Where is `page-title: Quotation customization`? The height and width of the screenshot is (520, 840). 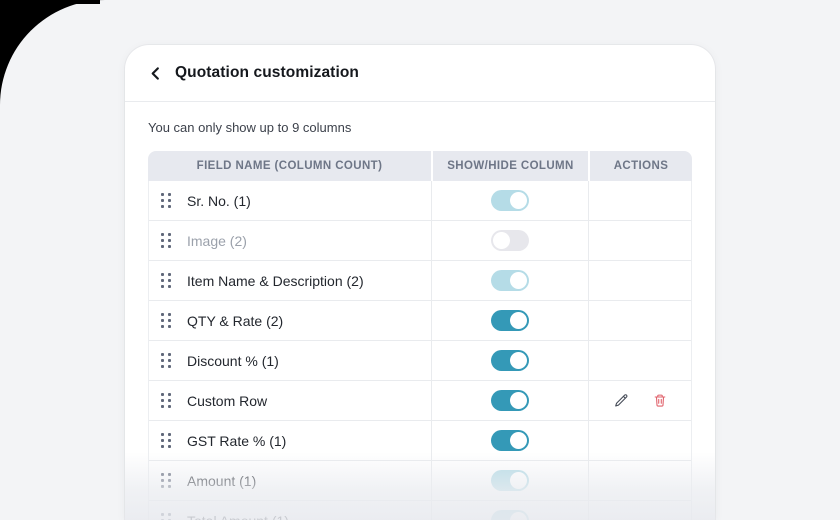 page-title: Quotation customization is located at coordinates (267, 72).